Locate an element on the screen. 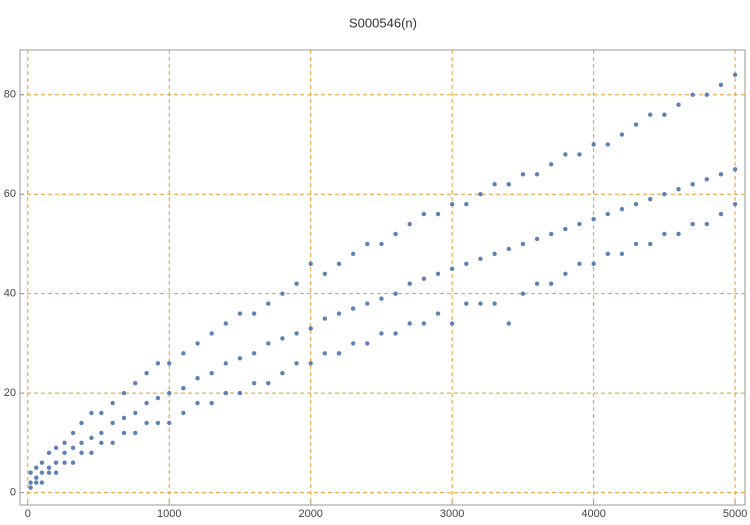 The height and width of the screenshot is (525, 750). x-tick-label: 2000 is located at coordinates (310, 514).